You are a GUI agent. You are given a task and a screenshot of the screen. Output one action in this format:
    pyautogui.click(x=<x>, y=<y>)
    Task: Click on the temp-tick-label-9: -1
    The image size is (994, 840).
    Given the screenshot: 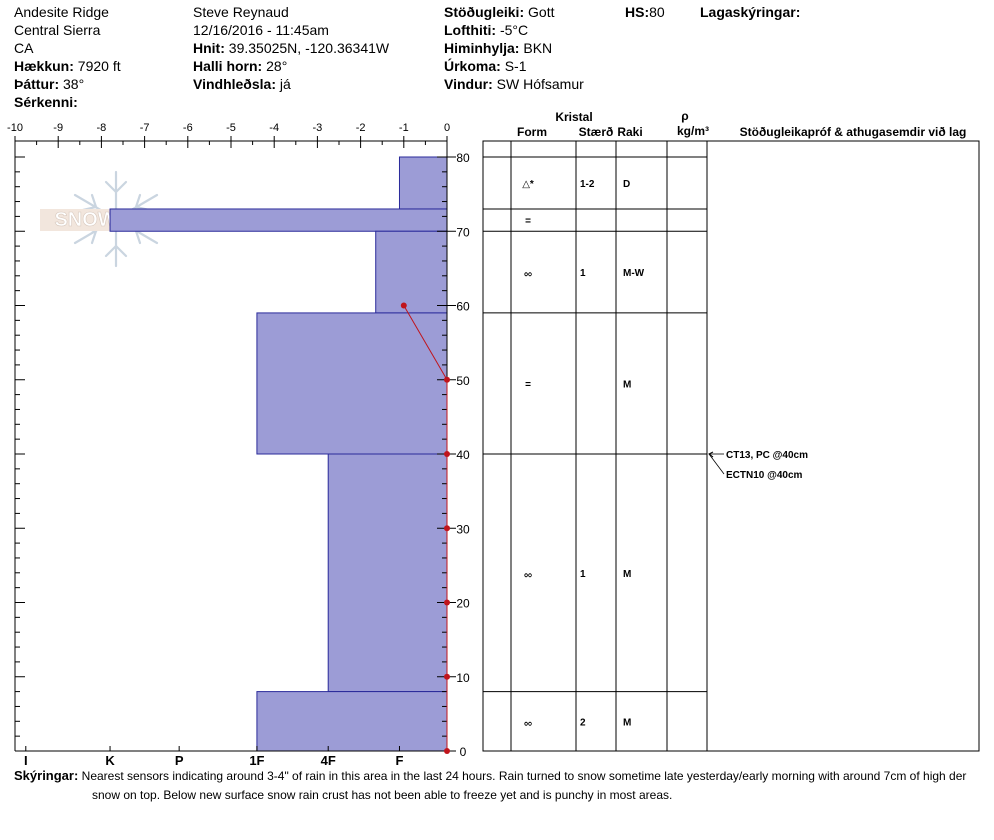 What is the action you would take?
    pyautogui.click(x=404, y=128)
    